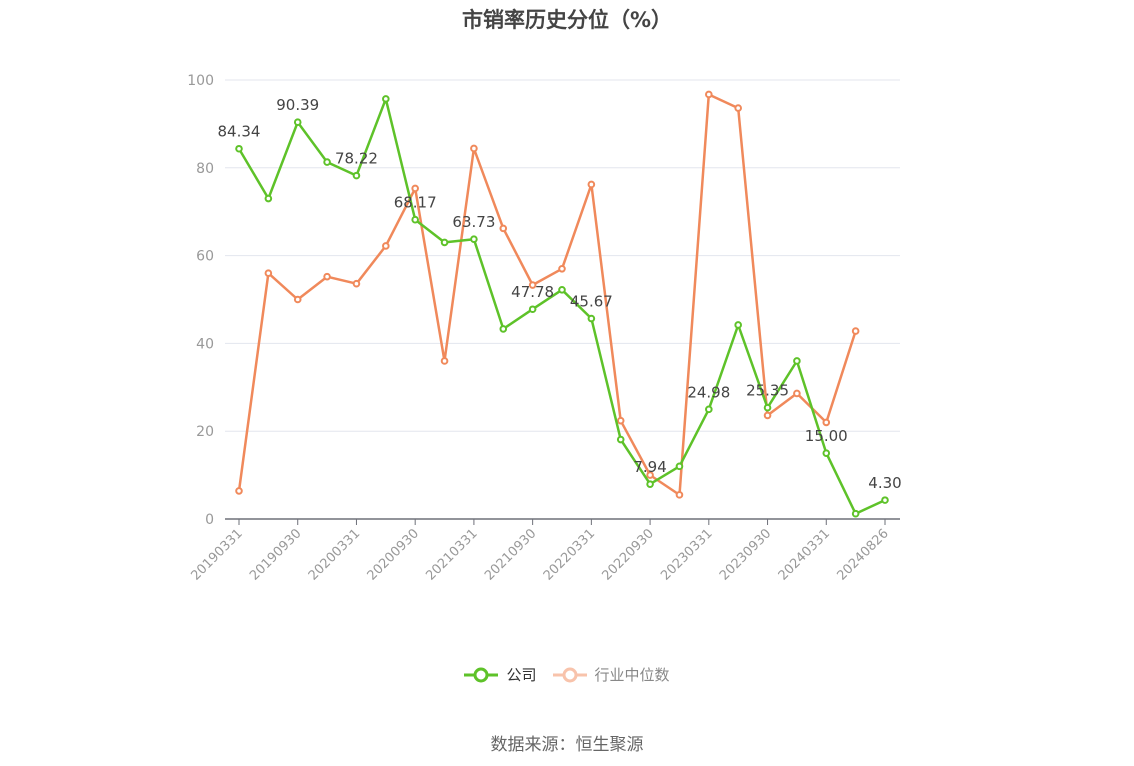 This screenshot has height=766, width=1134. I want to click on x-tick-label-20200331: 20200331, so click(334, 554).